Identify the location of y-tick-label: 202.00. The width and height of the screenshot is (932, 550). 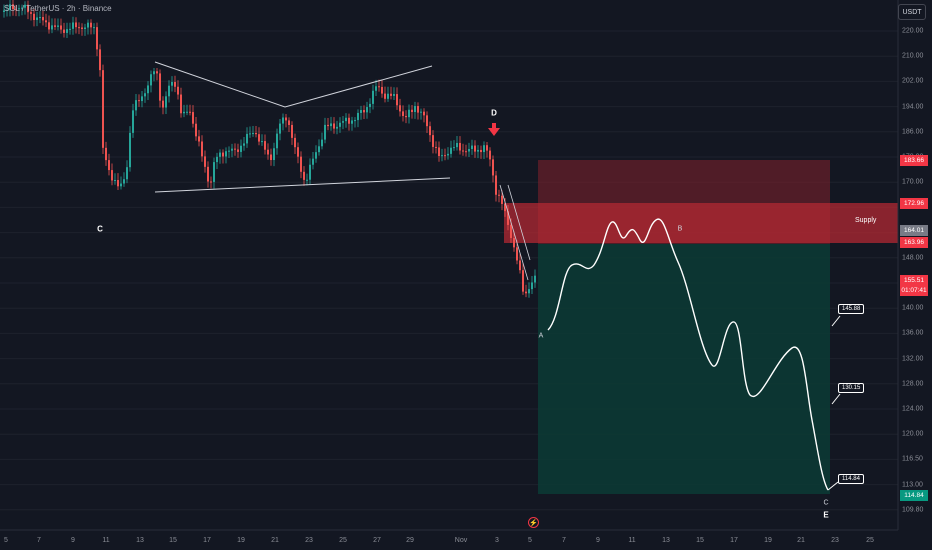
(913, 81).